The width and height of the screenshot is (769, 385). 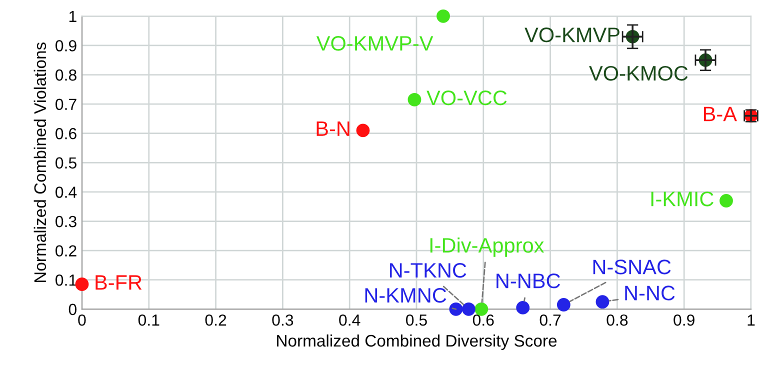 What do you see at coordinates (528, 281) in the screenshot?
I see `annotation: N-NBC` at bounding box center [528, 281].